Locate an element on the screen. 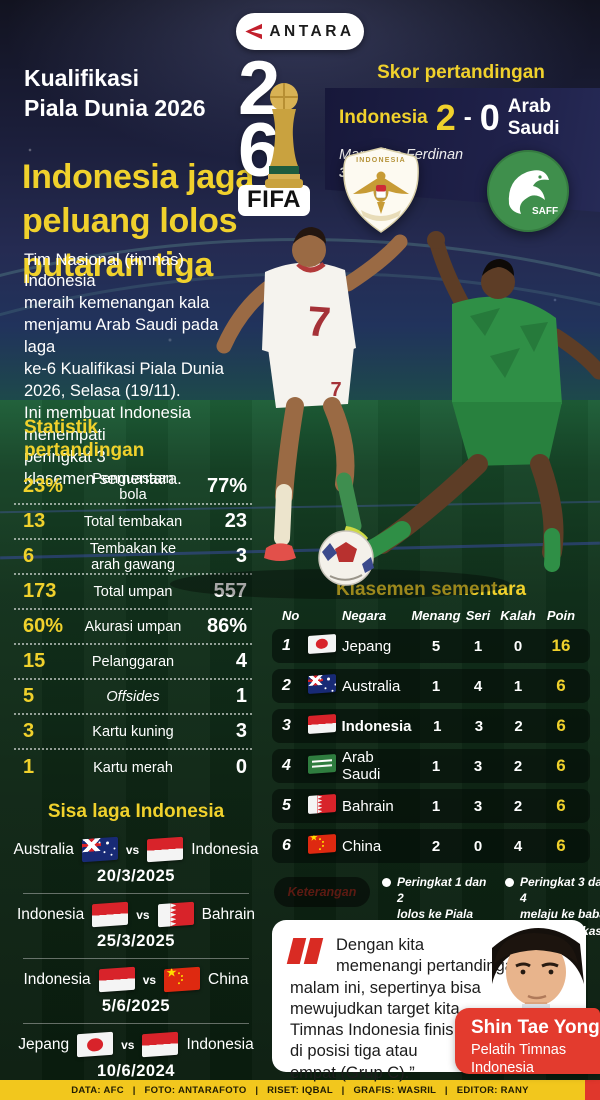 This screenshot has height=1100, width=600. table-row: 6 China 2 0 4 6 is located at coordinates (431, 846).